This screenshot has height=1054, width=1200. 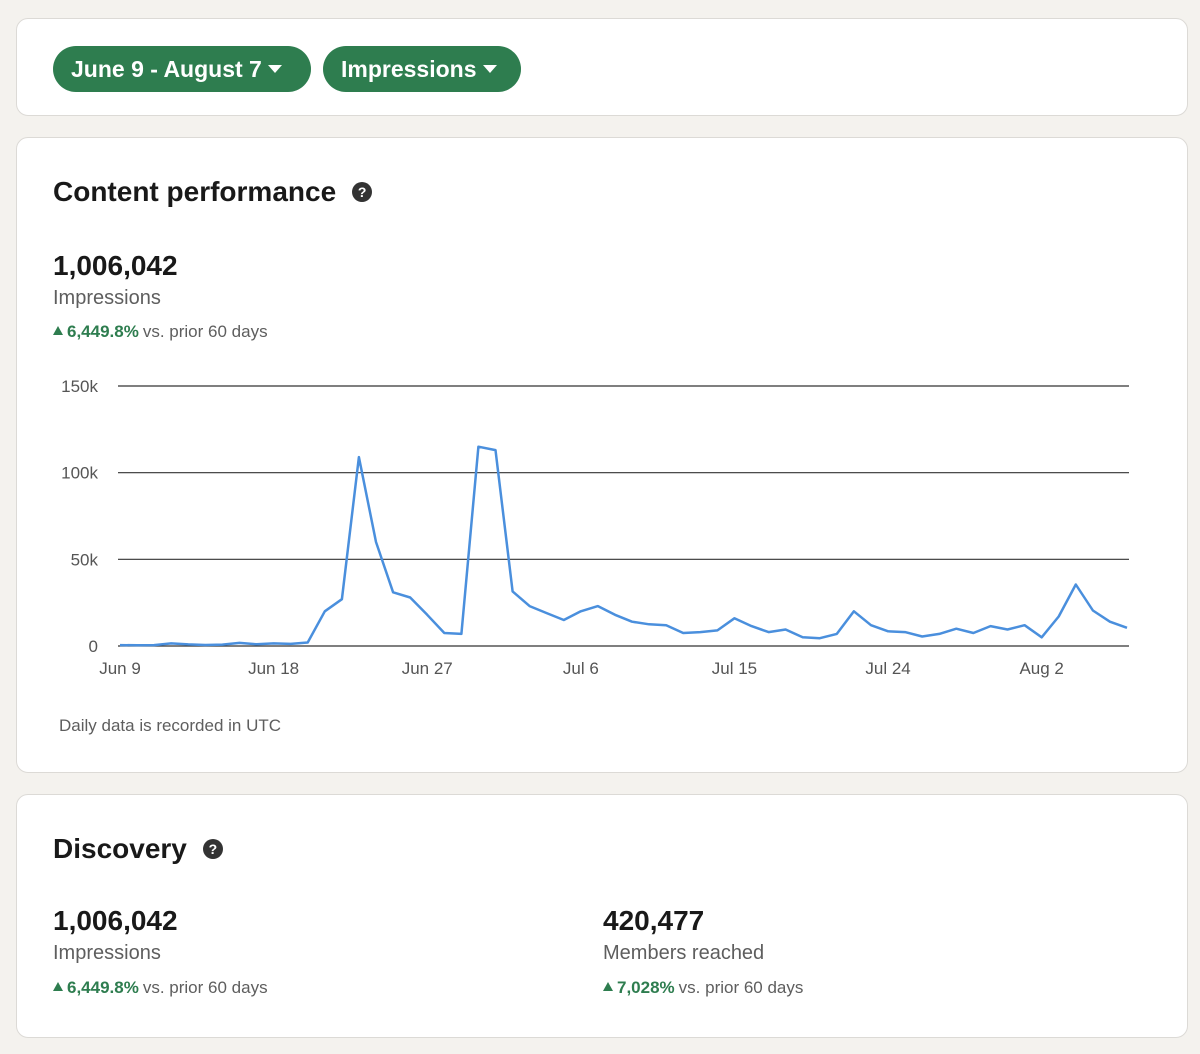 What do you see at coordinates (646, 987) in the screenshot?
I see `change-percent: 7,028%` at bounding box center [646, 987].